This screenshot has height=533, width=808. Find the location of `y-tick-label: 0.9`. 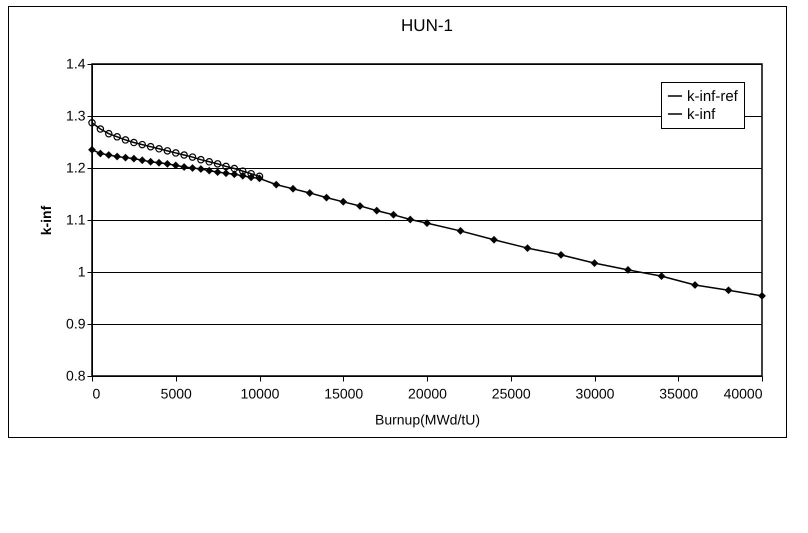

y-tick-label: 0.9 is located at coordinates (76, 324).